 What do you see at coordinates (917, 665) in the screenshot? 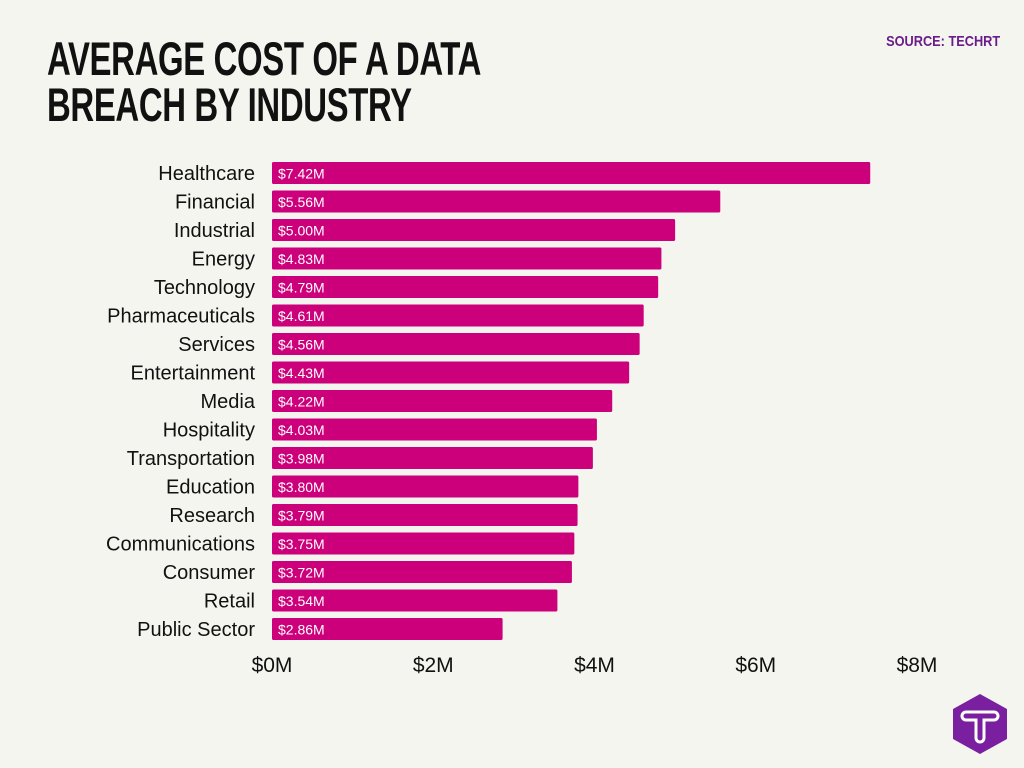
I see `x-tick-label: $8M` at bounding box center [917, 665].